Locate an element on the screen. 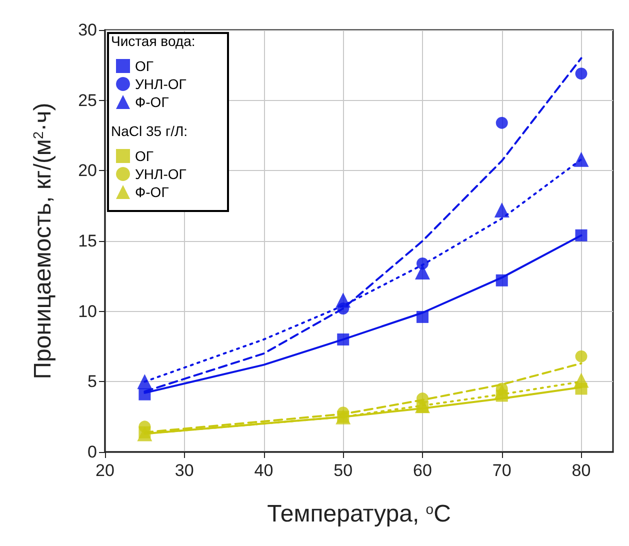 The height and width of the screenshot is (546, 629). x-tick-label: 80 is located at coordinates (581, 470).